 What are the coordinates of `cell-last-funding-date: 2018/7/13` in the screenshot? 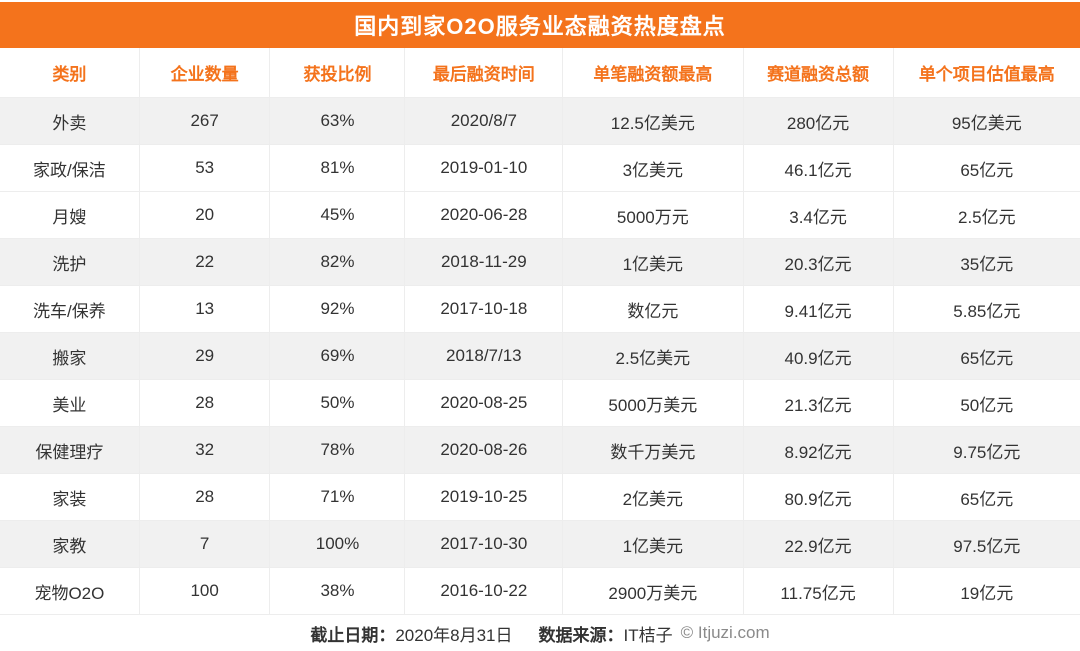 It's located at (484, 356).